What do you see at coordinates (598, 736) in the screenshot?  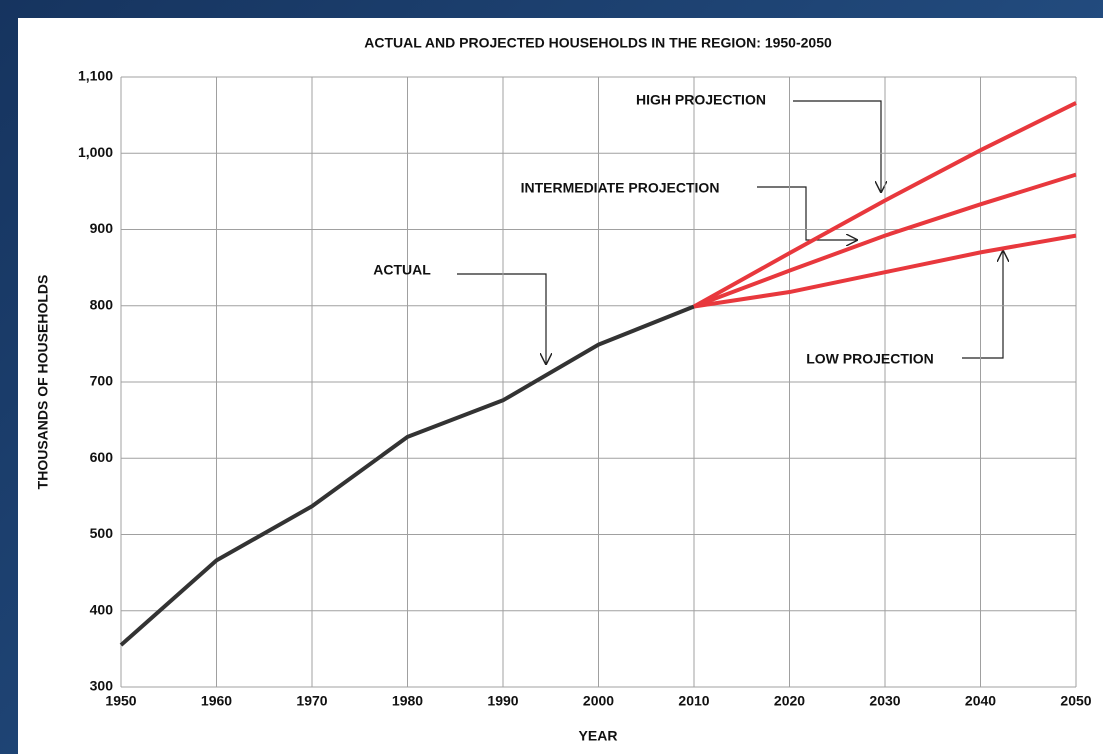 I see `x-axis-label: YEAR` at bounding box center [598, 736].